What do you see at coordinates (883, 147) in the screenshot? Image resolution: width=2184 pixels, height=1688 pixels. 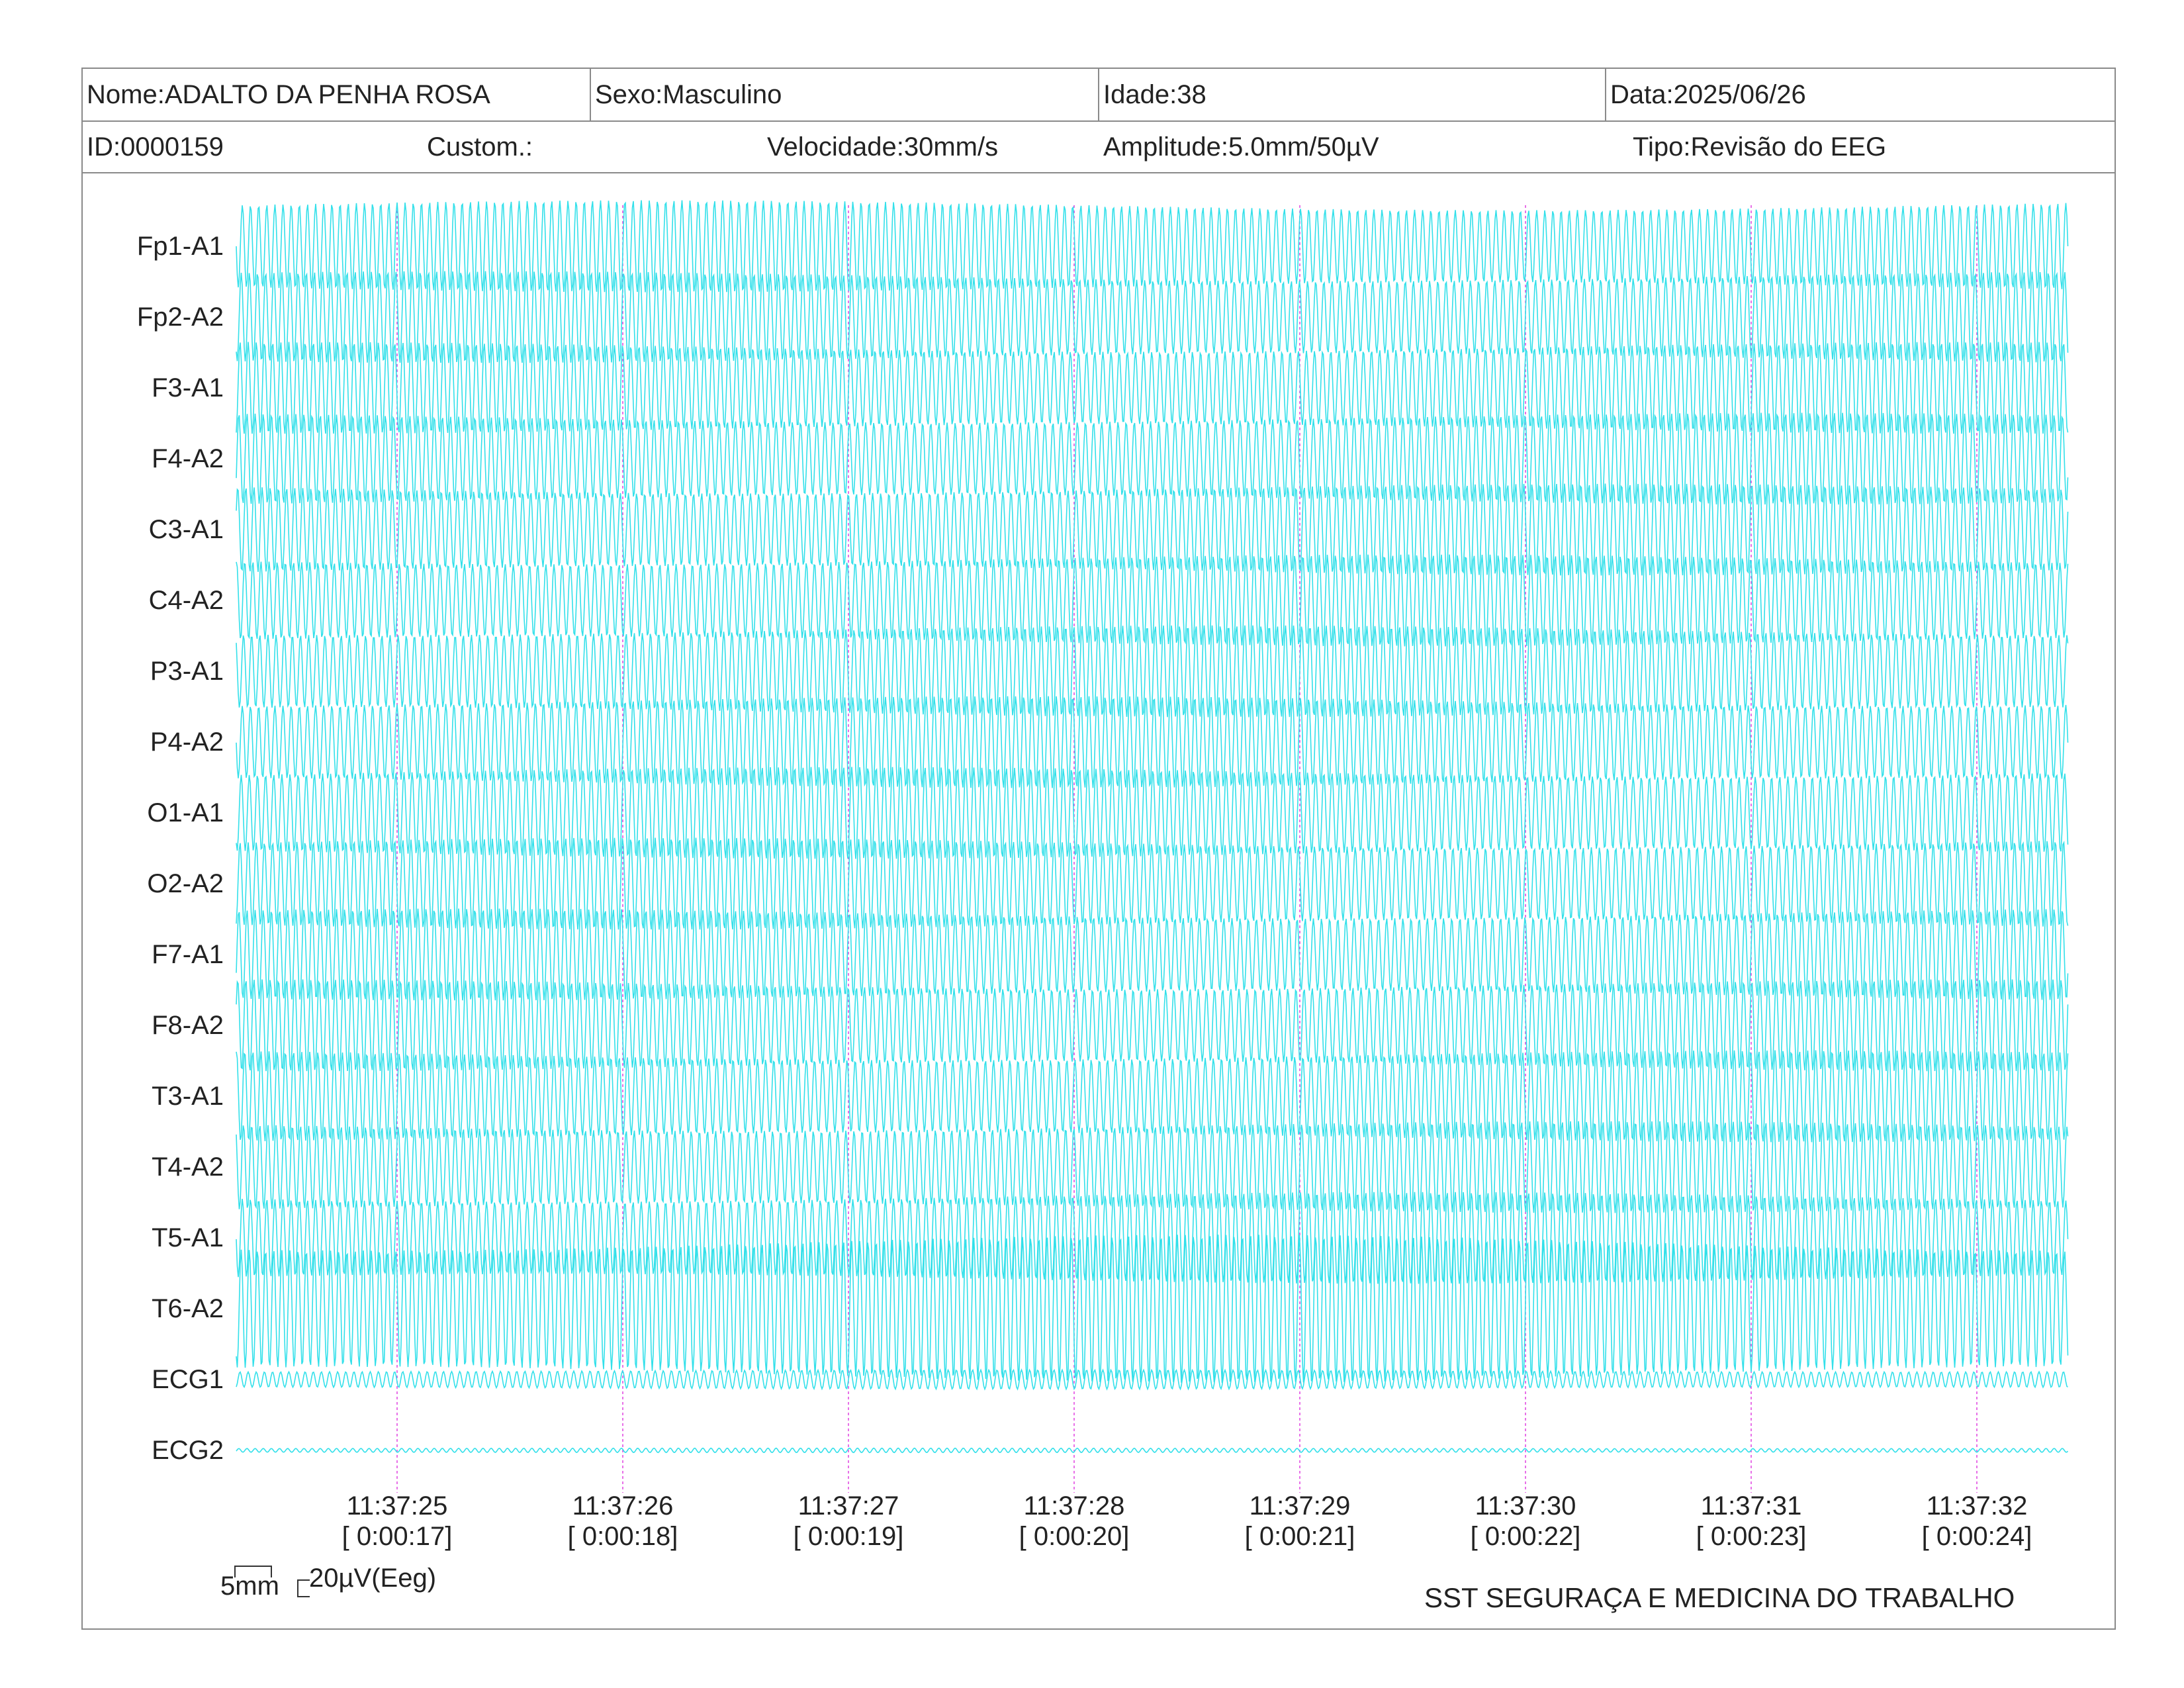 I see `speed-setting: Velocidade:30mm/s` at bounding box center [883, 147].